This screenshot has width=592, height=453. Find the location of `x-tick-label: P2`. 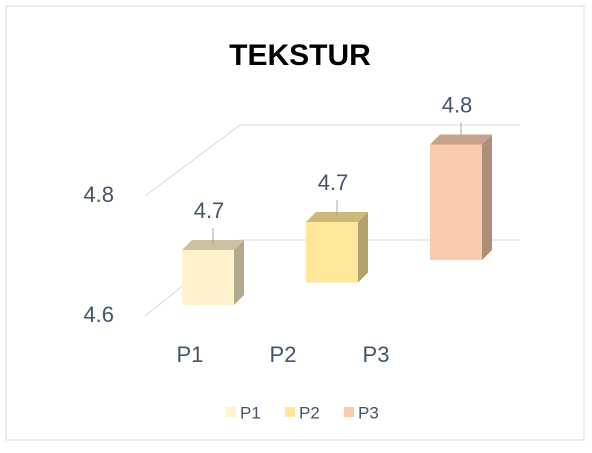

x-tick-label: P2 is located at coordinates (283, 354).